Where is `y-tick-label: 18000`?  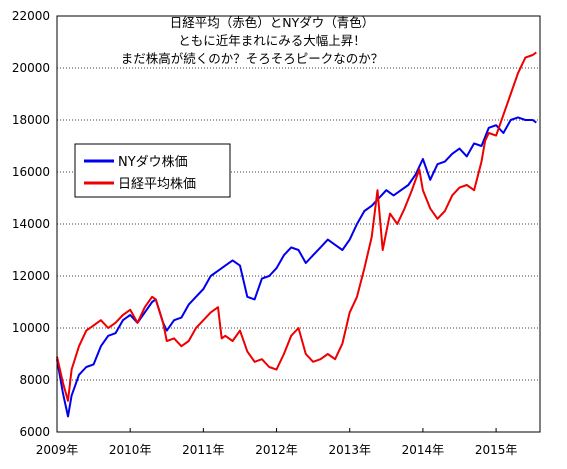
y-tick-label: 18000 is located at coordinates (31, 120).